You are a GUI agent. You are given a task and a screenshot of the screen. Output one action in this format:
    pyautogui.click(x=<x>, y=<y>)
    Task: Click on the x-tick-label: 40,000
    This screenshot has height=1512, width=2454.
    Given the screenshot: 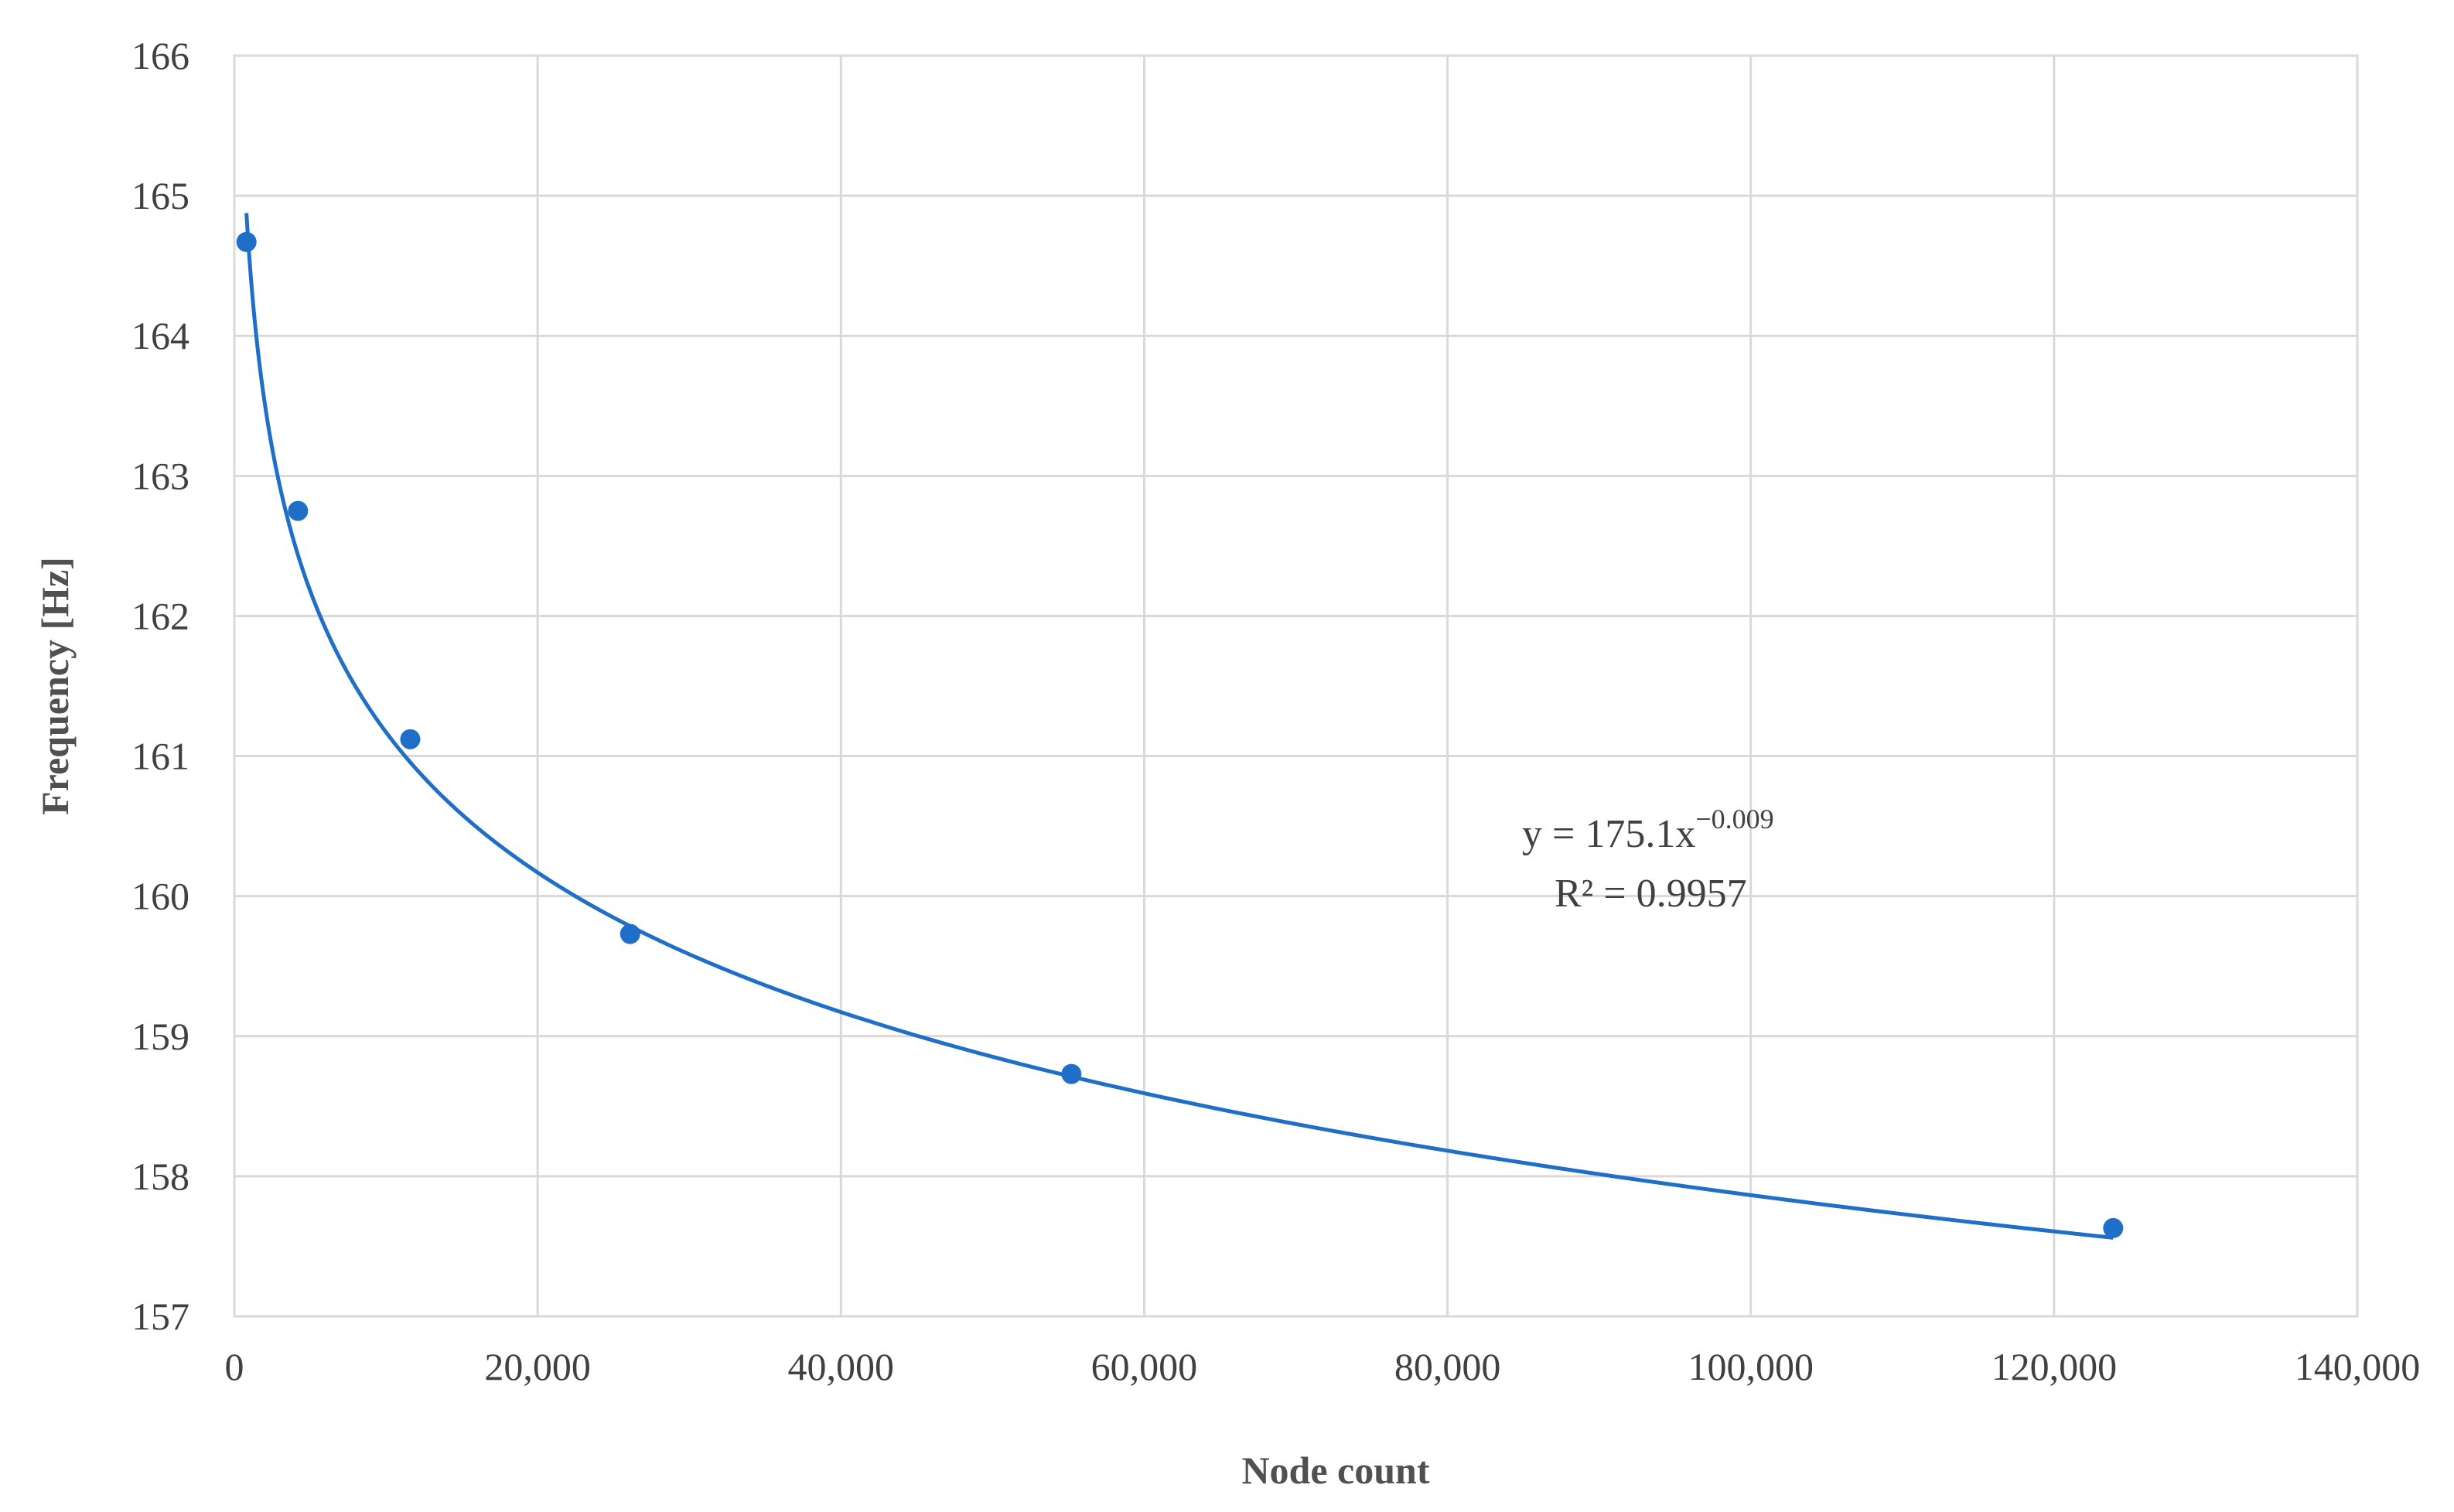 What is the action you would take?
    pyautogui.click(x=841, y=1366)
    